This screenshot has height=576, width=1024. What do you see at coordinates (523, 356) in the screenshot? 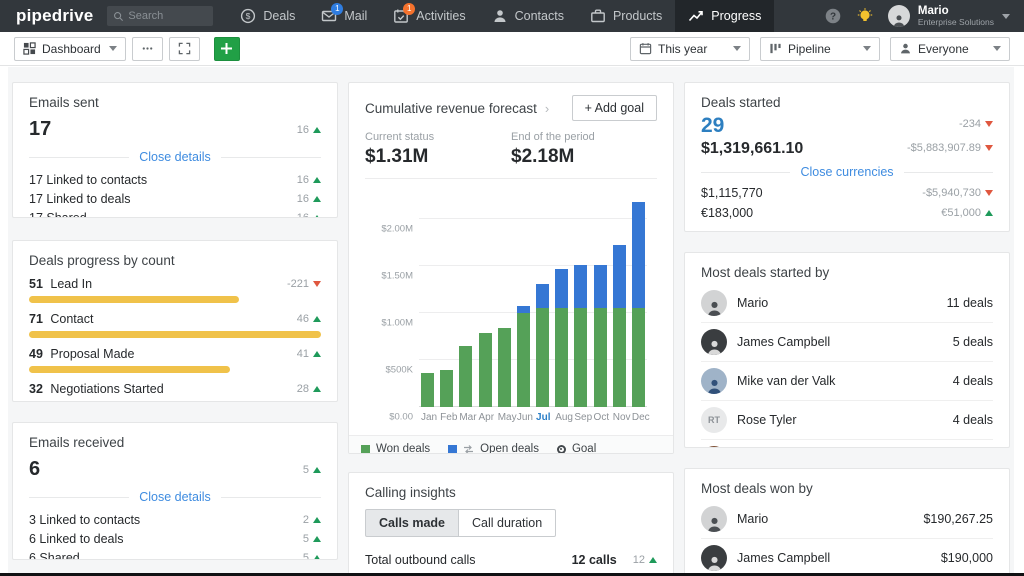
I see `bar-jun` at bounding box center [523, 356].